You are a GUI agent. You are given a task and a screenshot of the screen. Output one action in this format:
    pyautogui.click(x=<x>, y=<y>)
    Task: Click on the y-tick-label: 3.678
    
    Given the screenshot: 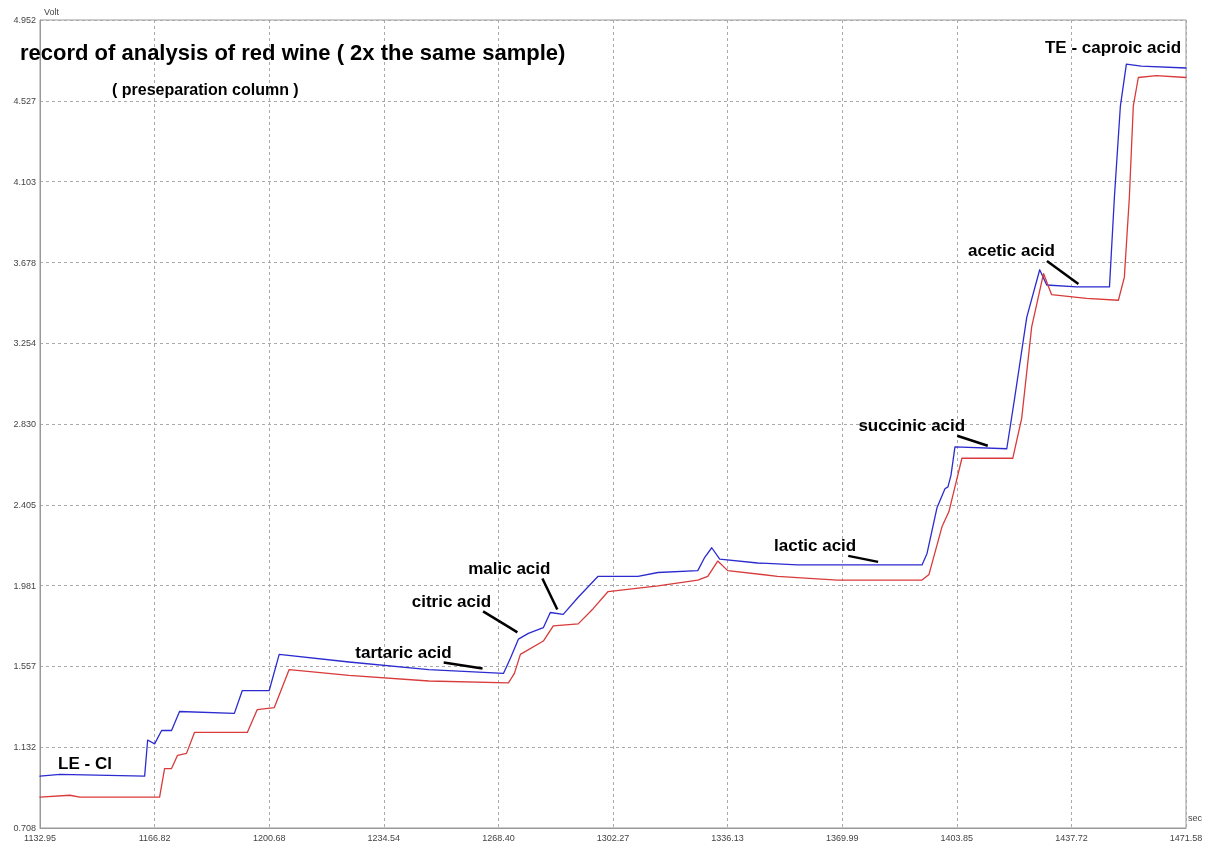 What is the action you would take?
    pyautogui.click(x=24, y=262)
    